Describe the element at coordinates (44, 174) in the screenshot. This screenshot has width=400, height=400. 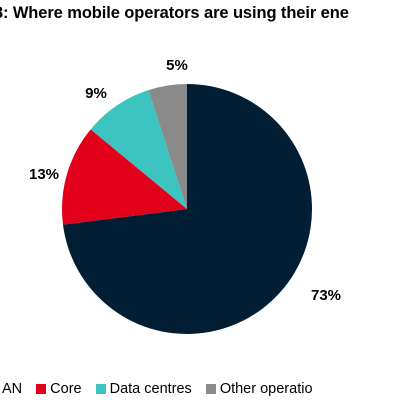
I see `slice-label-core: 13%` at that location.